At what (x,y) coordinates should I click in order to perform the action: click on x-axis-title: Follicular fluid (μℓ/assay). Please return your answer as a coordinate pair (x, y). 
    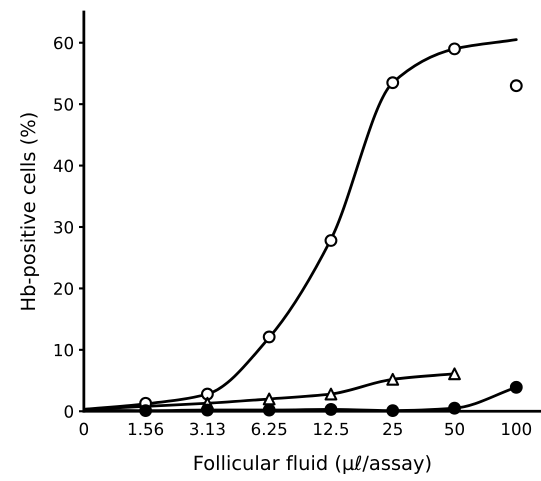
    Looking at the image, I should click on (312, 464).